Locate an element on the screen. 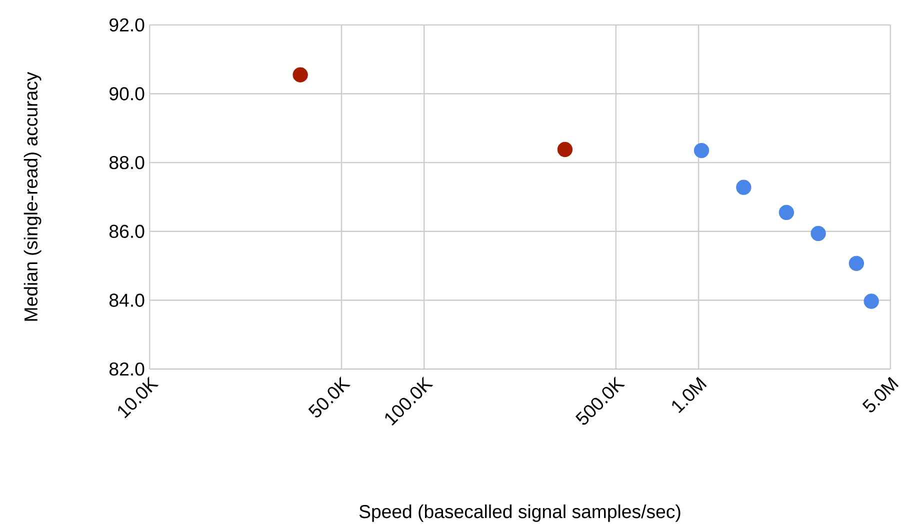 The width and height of the screenshot is (906, 526). y-tick-label: 92.0 is located at coordinates (127, 25).